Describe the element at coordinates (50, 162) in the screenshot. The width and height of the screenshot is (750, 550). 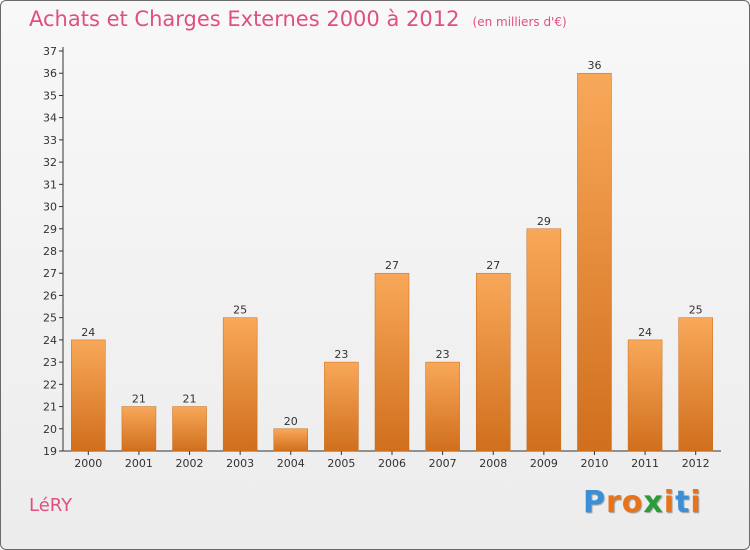
I see `y-tick-label: 32` at that location.